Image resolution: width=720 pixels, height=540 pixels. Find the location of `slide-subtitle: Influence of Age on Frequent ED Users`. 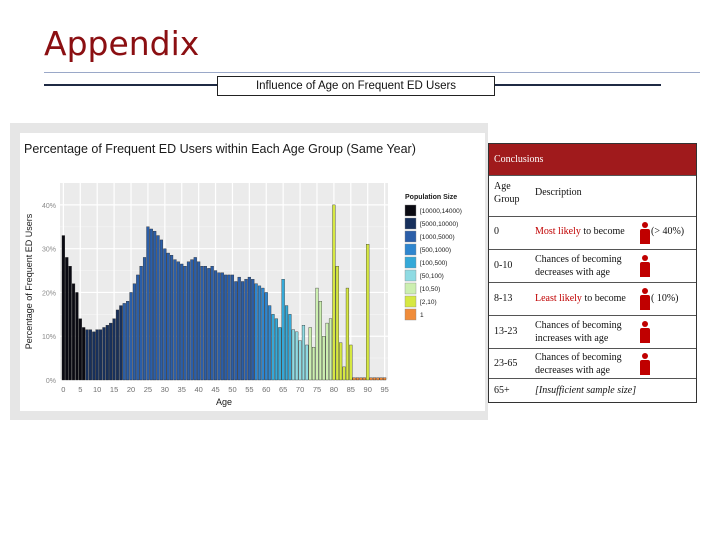

slide-subtitle: Influence of Age on Frequent ED Users is located at coordinates (356, 86).